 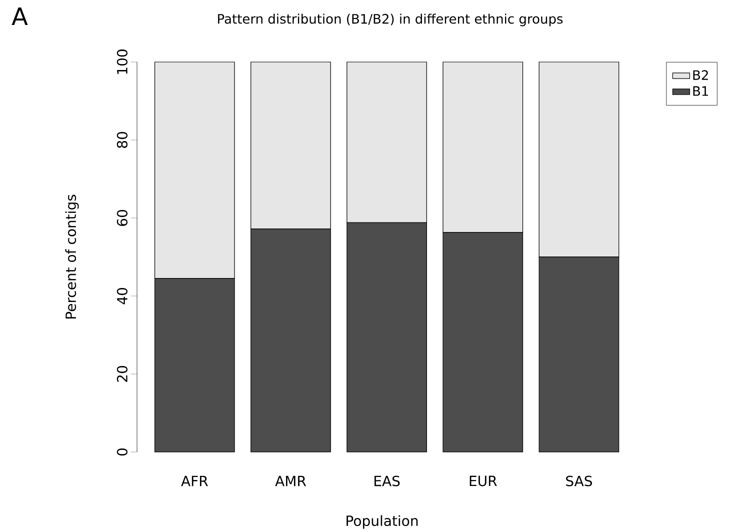 What do you see at coordinates (122, 62) in the screenshot?
I see `y-tick-label: 100` at bounding box center [122, 62].